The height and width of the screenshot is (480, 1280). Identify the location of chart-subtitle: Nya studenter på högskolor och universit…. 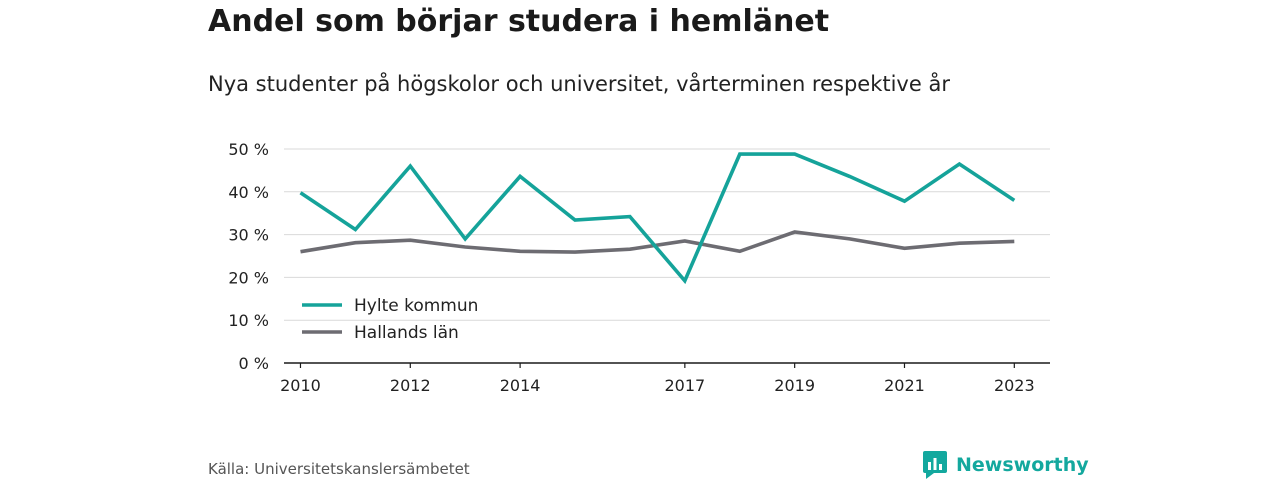
(579, 84).